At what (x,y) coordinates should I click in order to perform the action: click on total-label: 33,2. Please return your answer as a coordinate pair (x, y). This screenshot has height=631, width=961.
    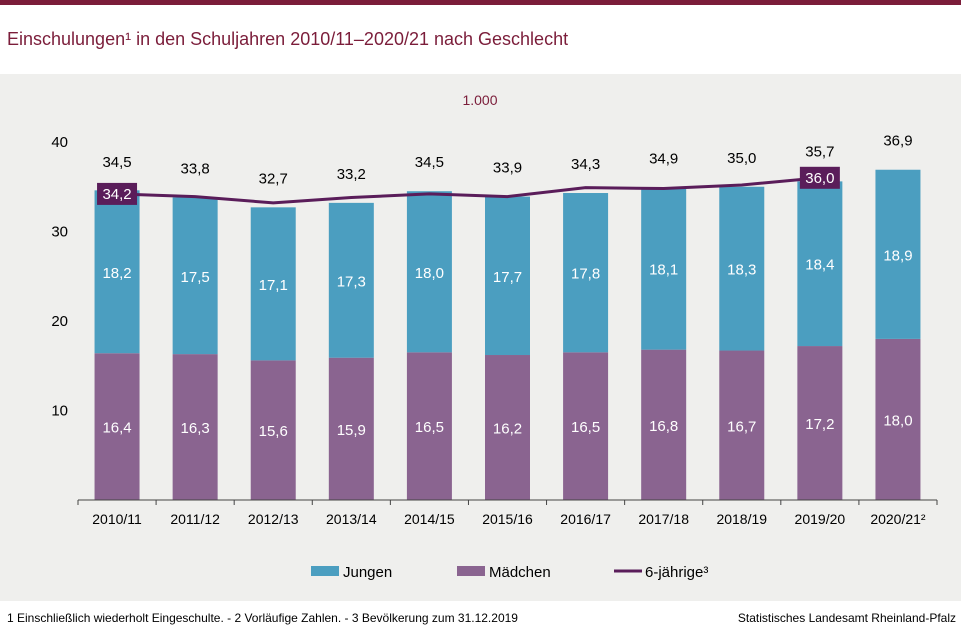
    Looking at the image, I should click on (351, 174).